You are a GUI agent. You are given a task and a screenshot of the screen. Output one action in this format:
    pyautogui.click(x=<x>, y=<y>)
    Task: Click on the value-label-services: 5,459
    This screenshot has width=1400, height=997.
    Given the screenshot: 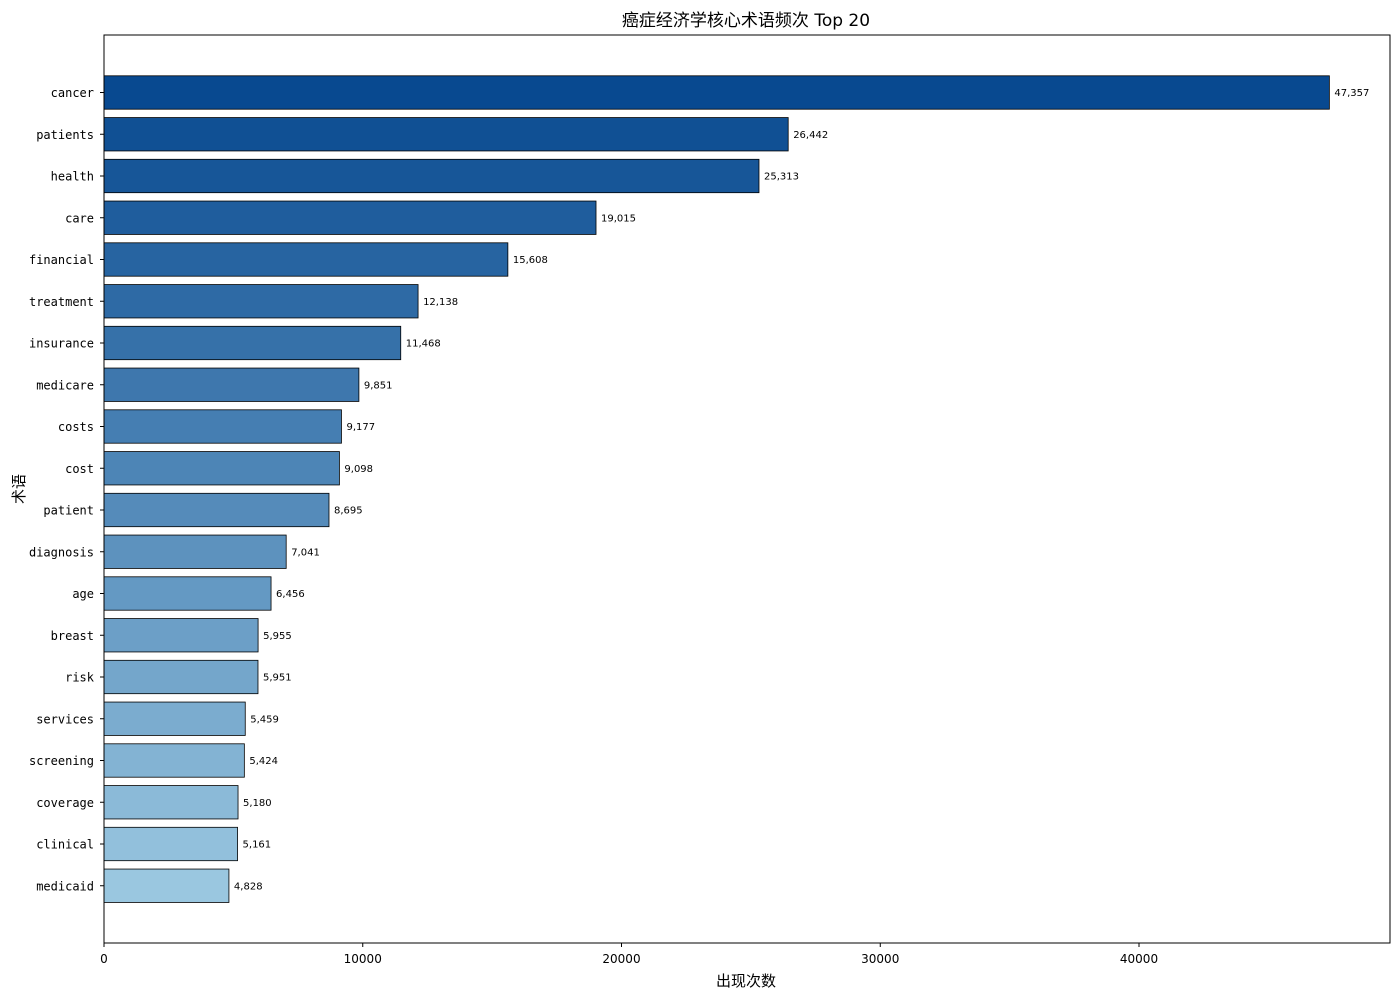 What is the action you would take?
    pyautogui.click(x=264, y=719)
    